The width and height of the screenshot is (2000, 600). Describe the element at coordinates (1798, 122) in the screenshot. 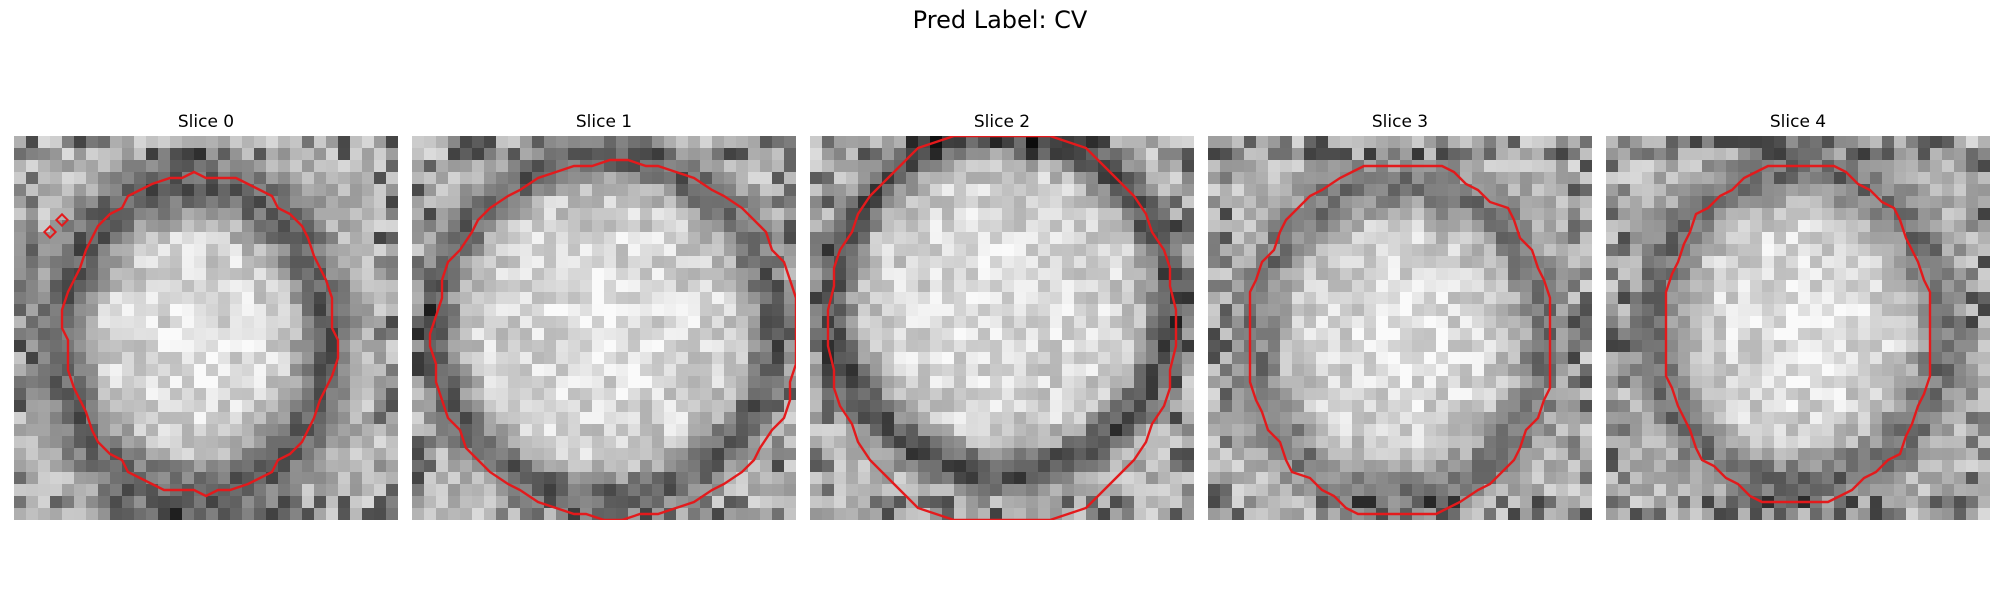

I see `slice-title-4: Slice 4` at that location.